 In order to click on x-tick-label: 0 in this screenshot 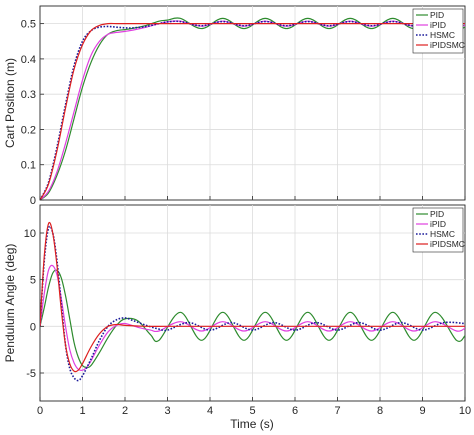, I will do `click(40, 411)`.